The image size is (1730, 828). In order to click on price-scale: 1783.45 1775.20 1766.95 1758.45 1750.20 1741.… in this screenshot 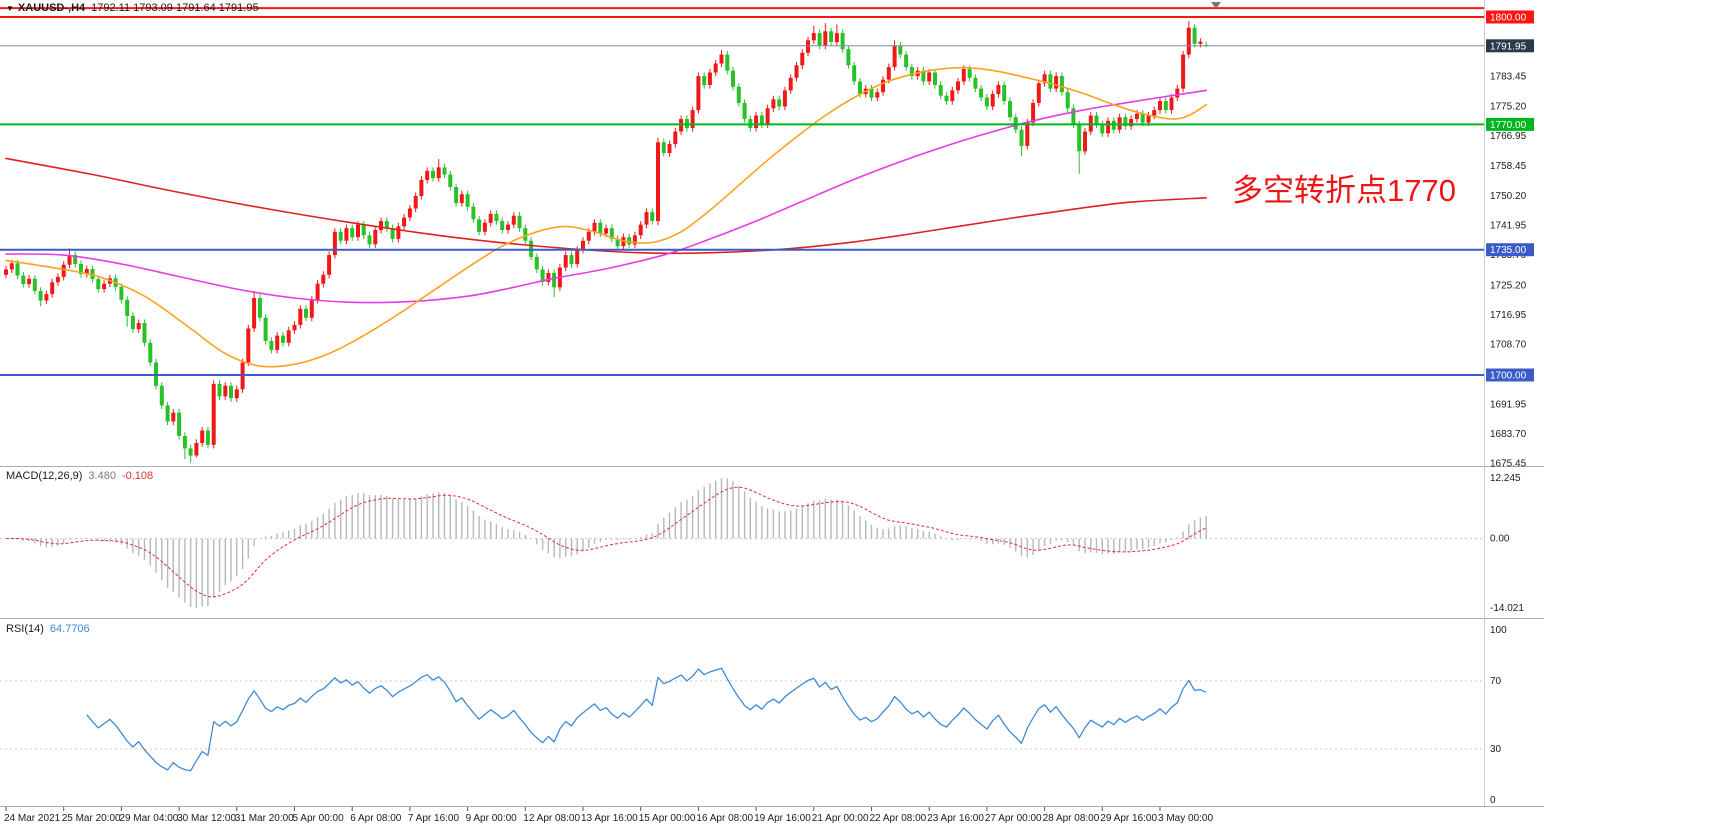, I will do `click(1510, 408)`.